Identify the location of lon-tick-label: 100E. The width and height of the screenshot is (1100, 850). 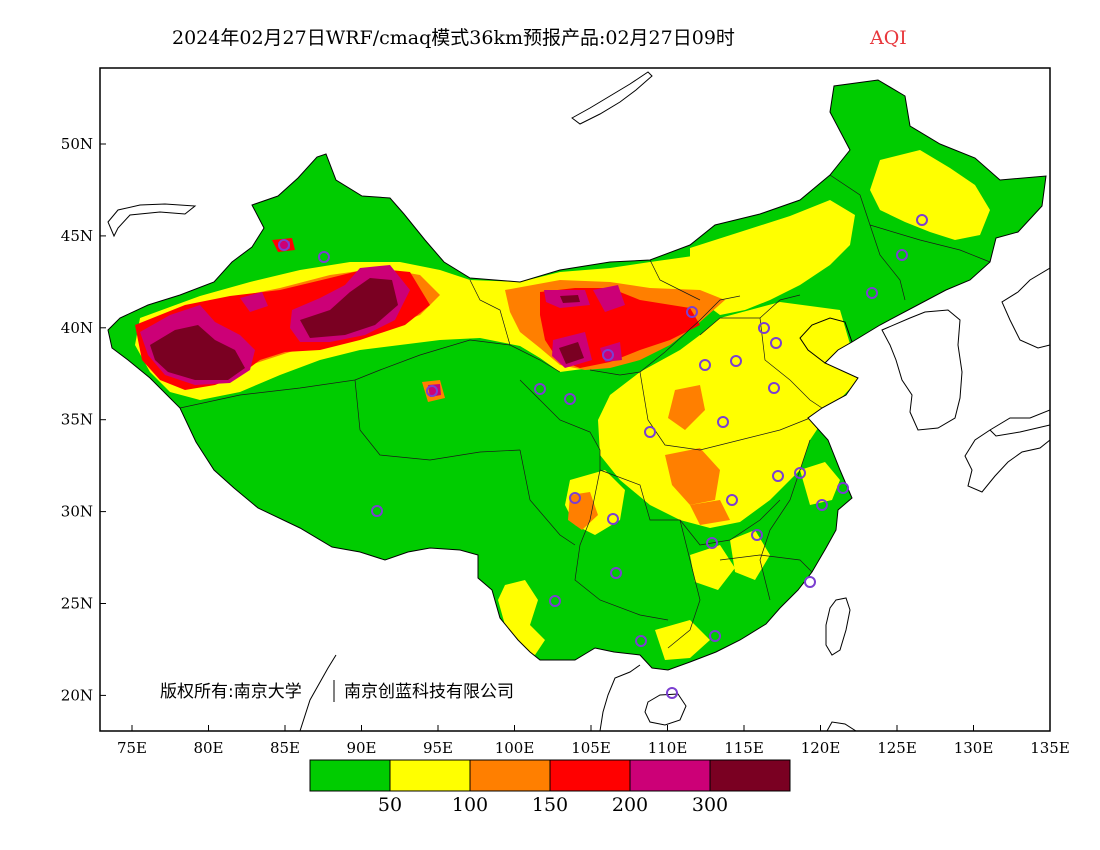
(515, 748).